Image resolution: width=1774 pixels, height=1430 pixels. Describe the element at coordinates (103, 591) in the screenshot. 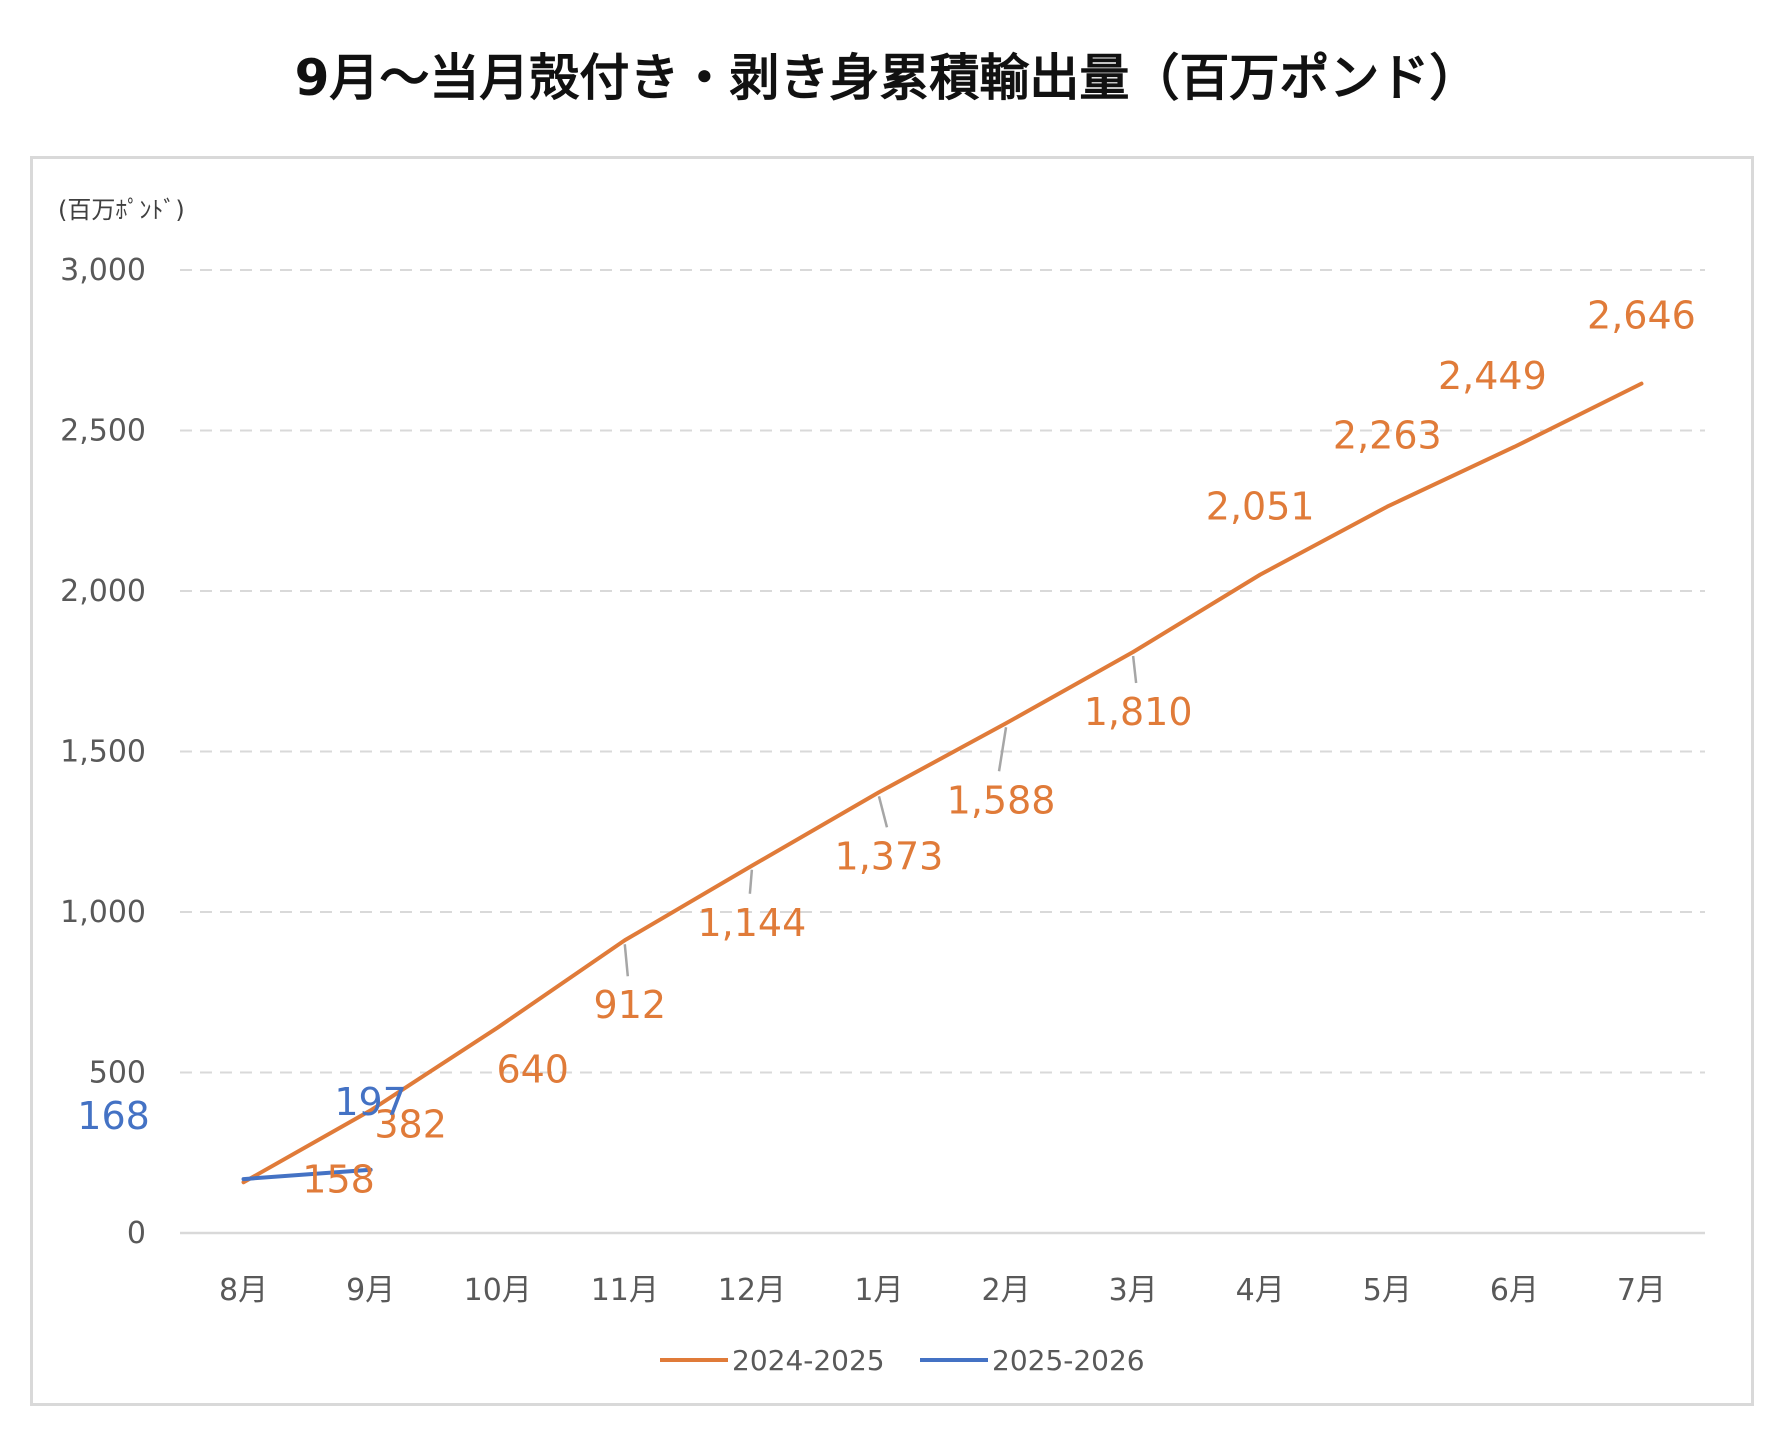

I see `y-tick-label: 2,000` at that location.